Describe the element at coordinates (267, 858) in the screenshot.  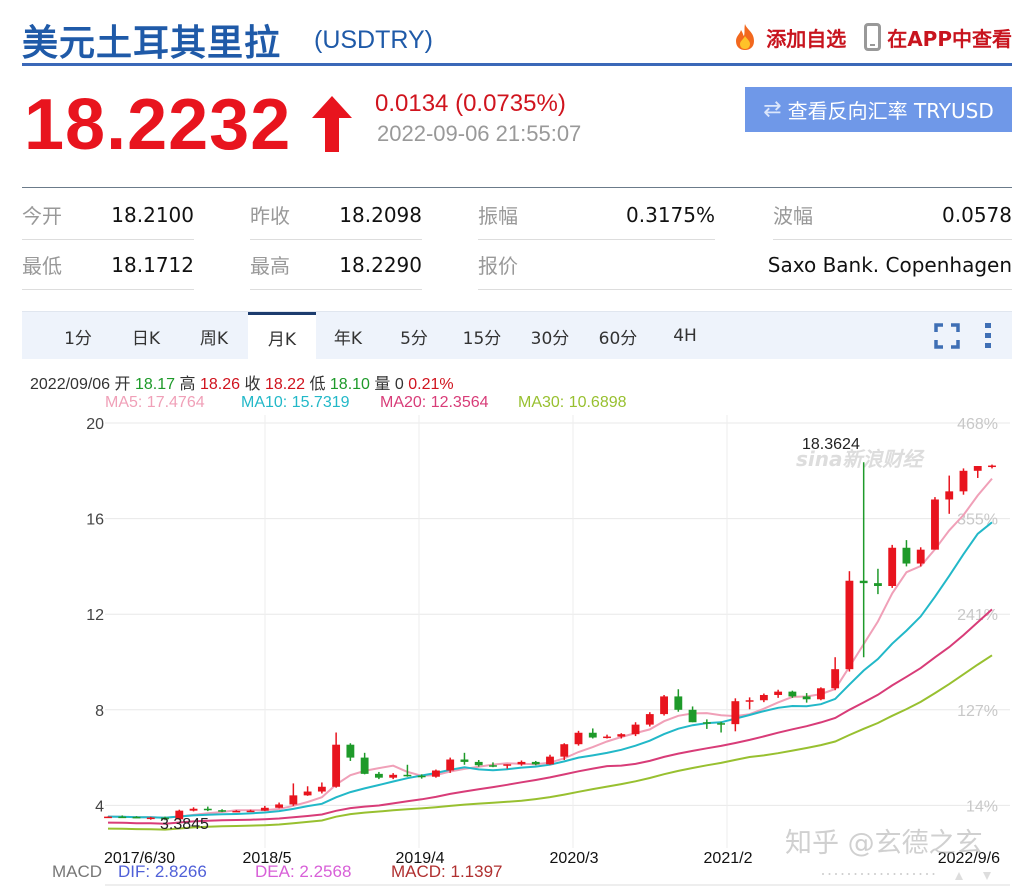
I see `x-tick: 2018/5` at that location.